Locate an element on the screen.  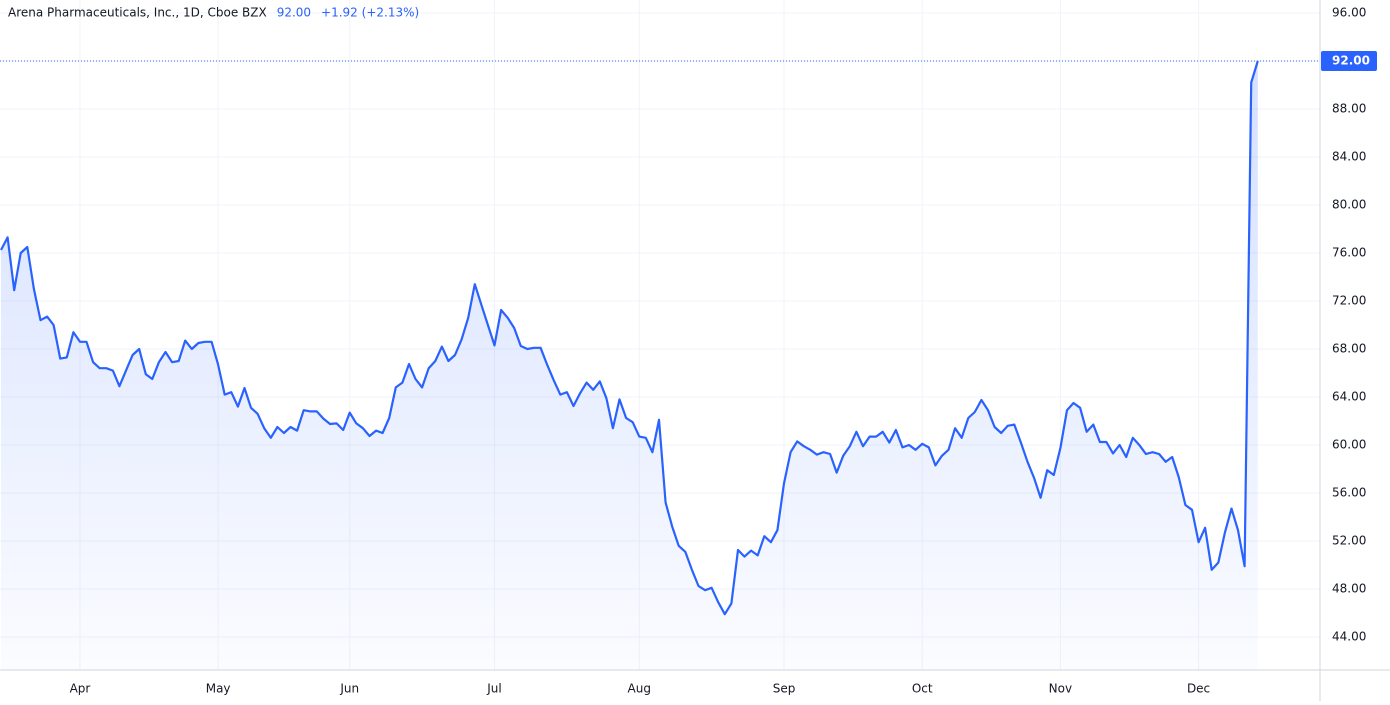
x-tick-label: Oct is located at coordinates (922, 689).